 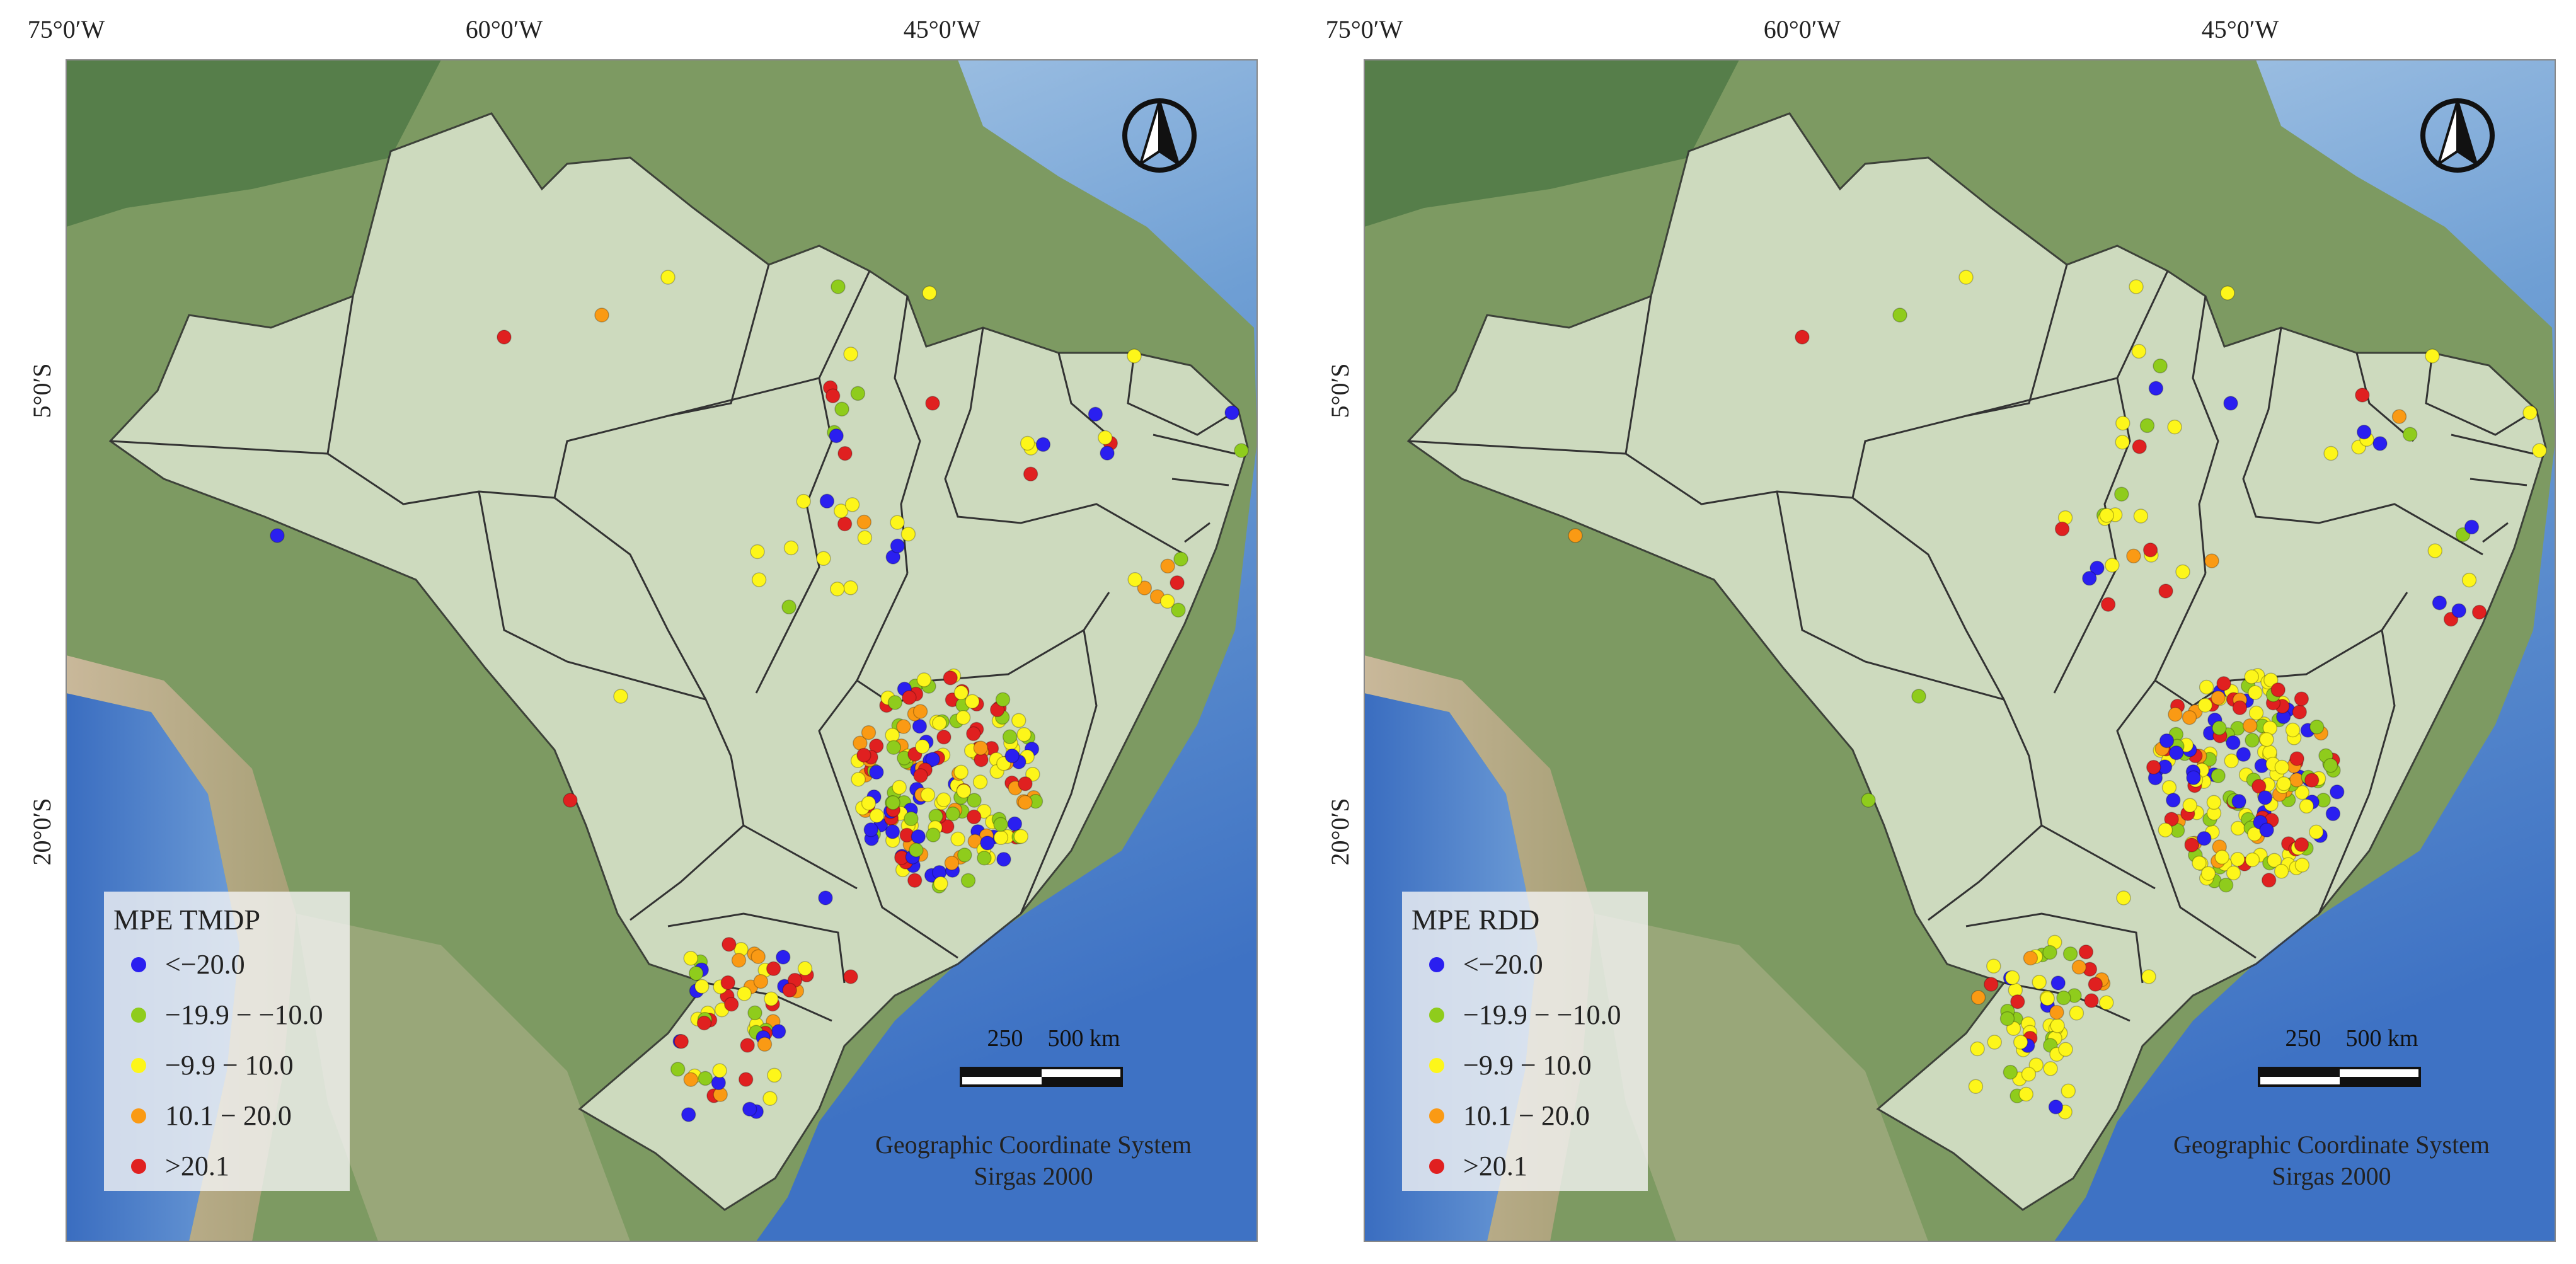 What do you see at coordinates (1083, 1038) in the screenshot?
I see `scale-label: 500 km` at bounding box center [1083, 1038].